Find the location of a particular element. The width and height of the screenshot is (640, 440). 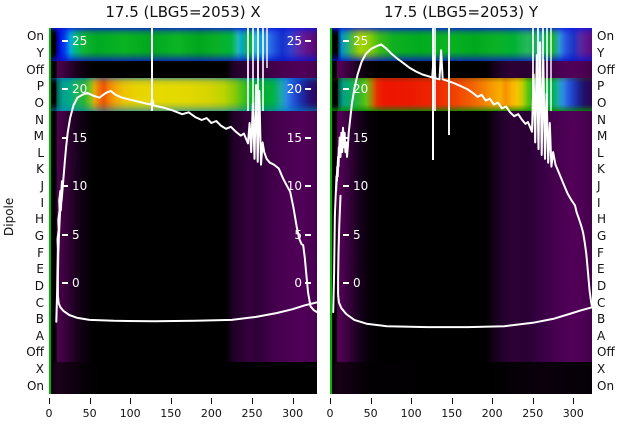

inner-ytick-label-right: 10 is located at coordinates (294, 186).